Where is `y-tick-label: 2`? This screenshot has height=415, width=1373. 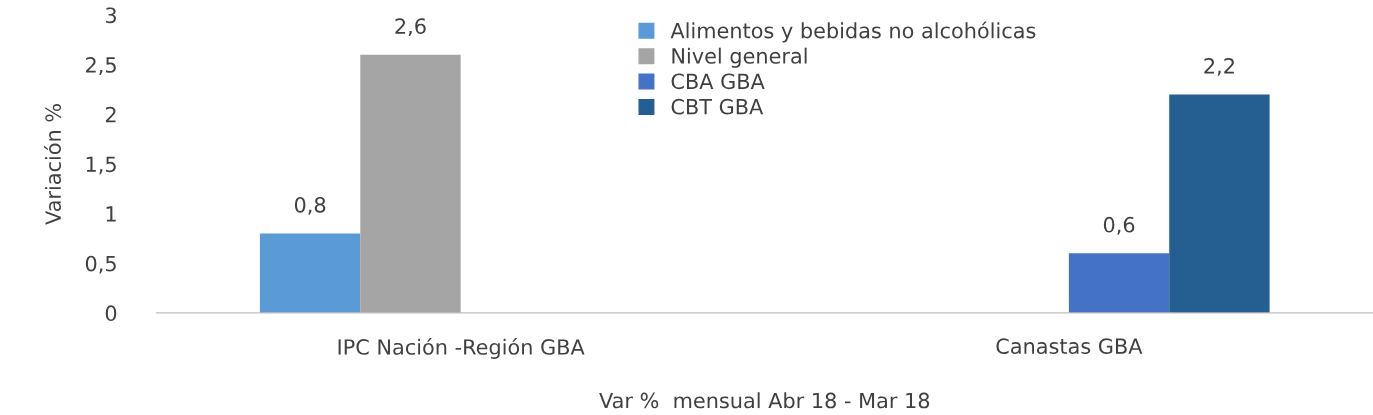 y-tick-label: 2 is located at coordinates (110, 114).